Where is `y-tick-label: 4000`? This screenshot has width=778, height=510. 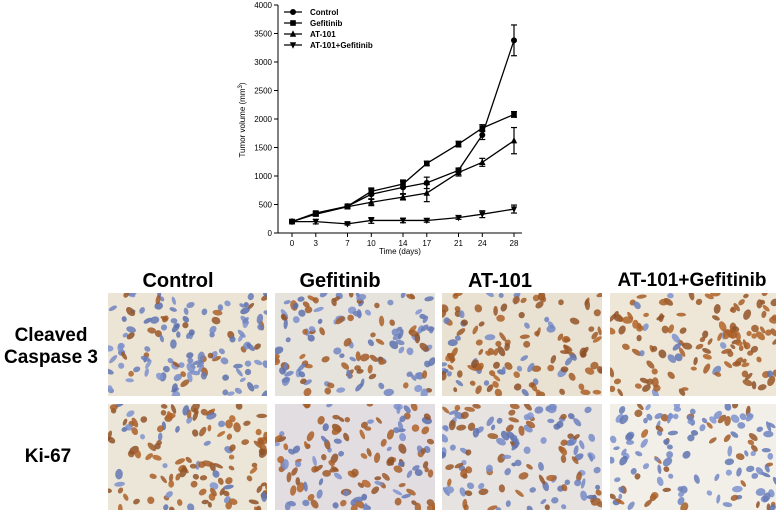
y-tick-label: 4000 is located at coordinates (263, 5).